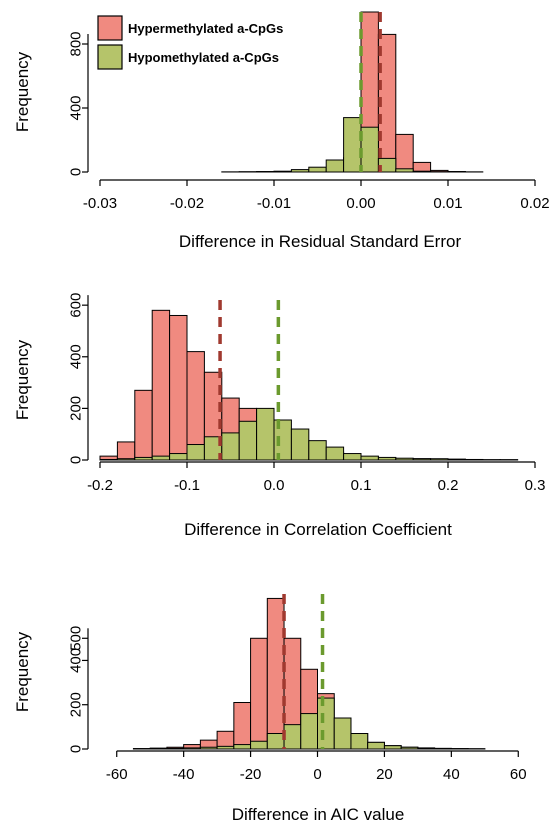  What do you see at coordinates (535, 485) in the screenshot?
I see `x-tick-label: 0.3` at bounding box center [535, 485].